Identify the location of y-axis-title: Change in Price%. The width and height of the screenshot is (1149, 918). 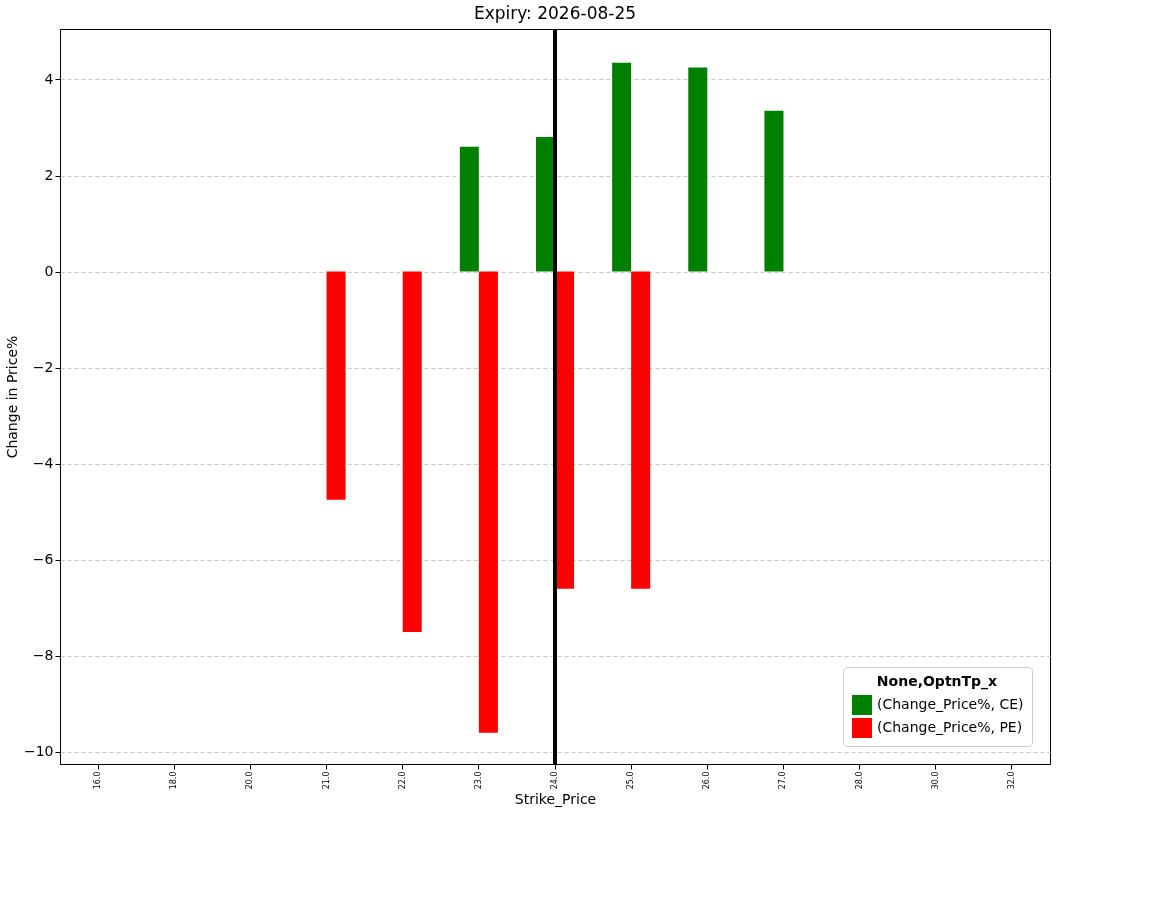
(11, 397).